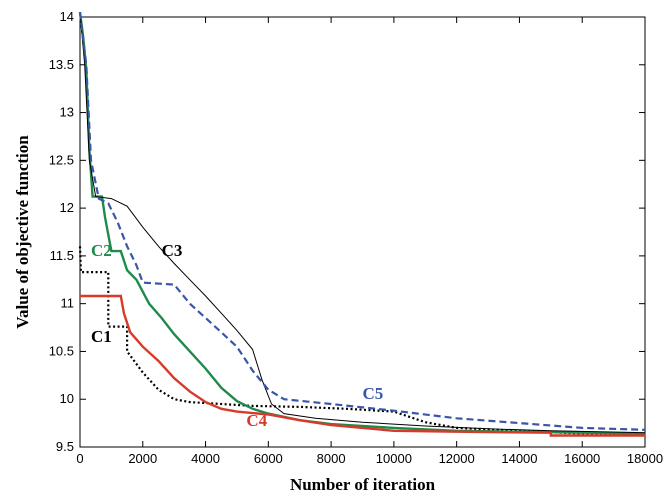 Image resolution: width=664 pixels, height=495 pixels. Describe the element at coordinates (172, 250) in the screenshot. I see `label-c3: C3` at that location.